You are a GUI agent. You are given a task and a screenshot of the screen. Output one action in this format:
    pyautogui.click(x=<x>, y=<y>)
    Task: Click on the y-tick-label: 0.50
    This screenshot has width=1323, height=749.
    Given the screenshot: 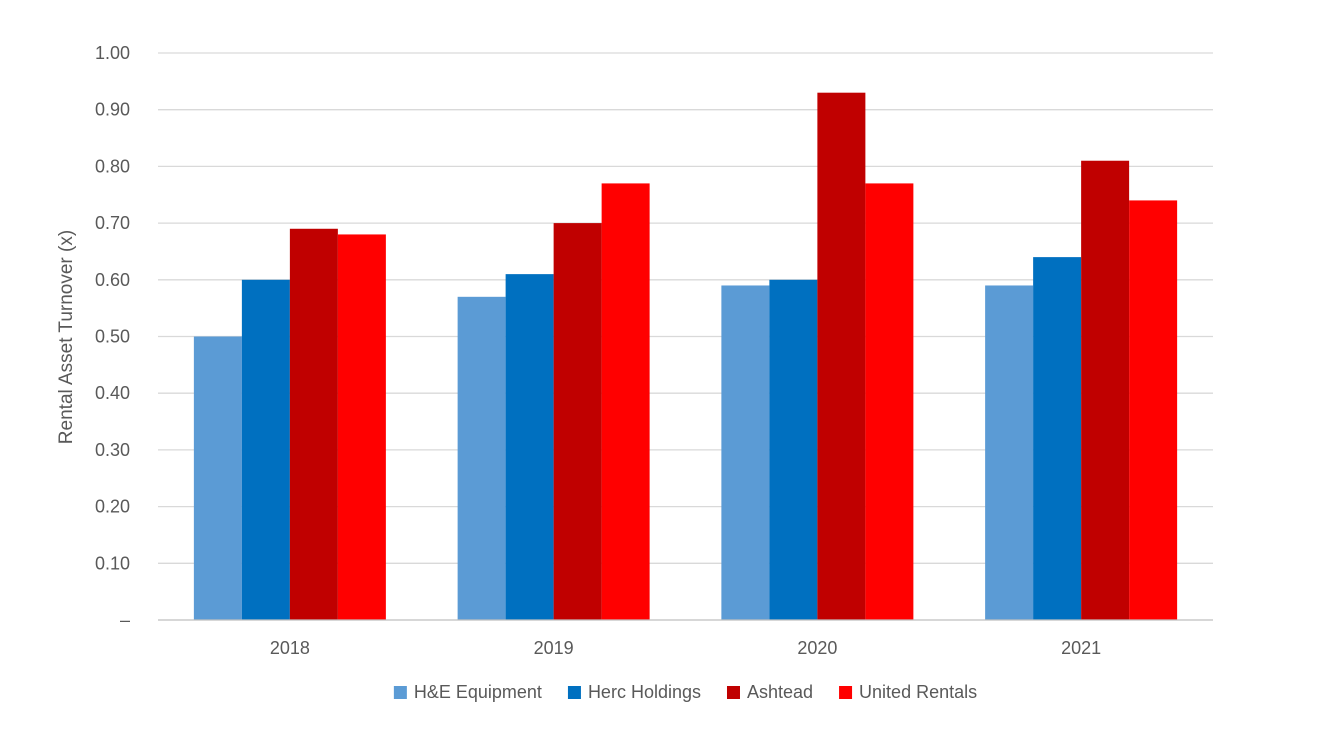 What is the action you would take?
    pyautogui.click(x=112, y=337)
    